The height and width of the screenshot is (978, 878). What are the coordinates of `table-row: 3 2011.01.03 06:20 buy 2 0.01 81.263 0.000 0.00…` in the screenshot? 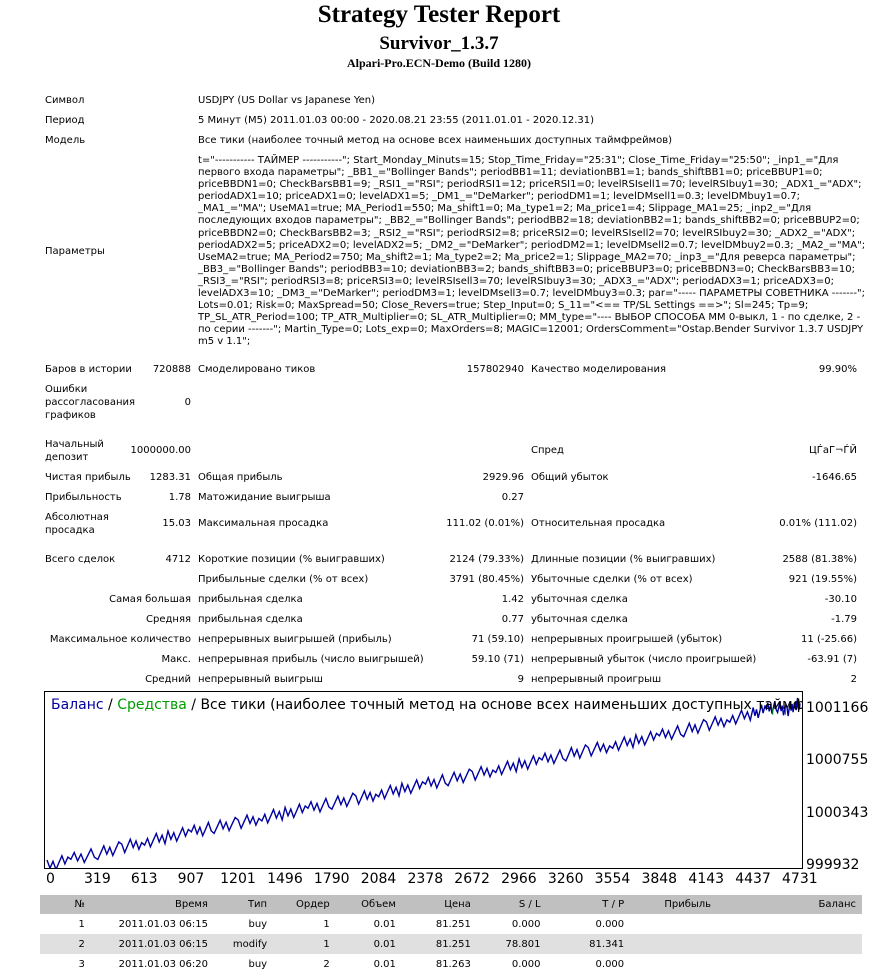 It's located at (451, 964).